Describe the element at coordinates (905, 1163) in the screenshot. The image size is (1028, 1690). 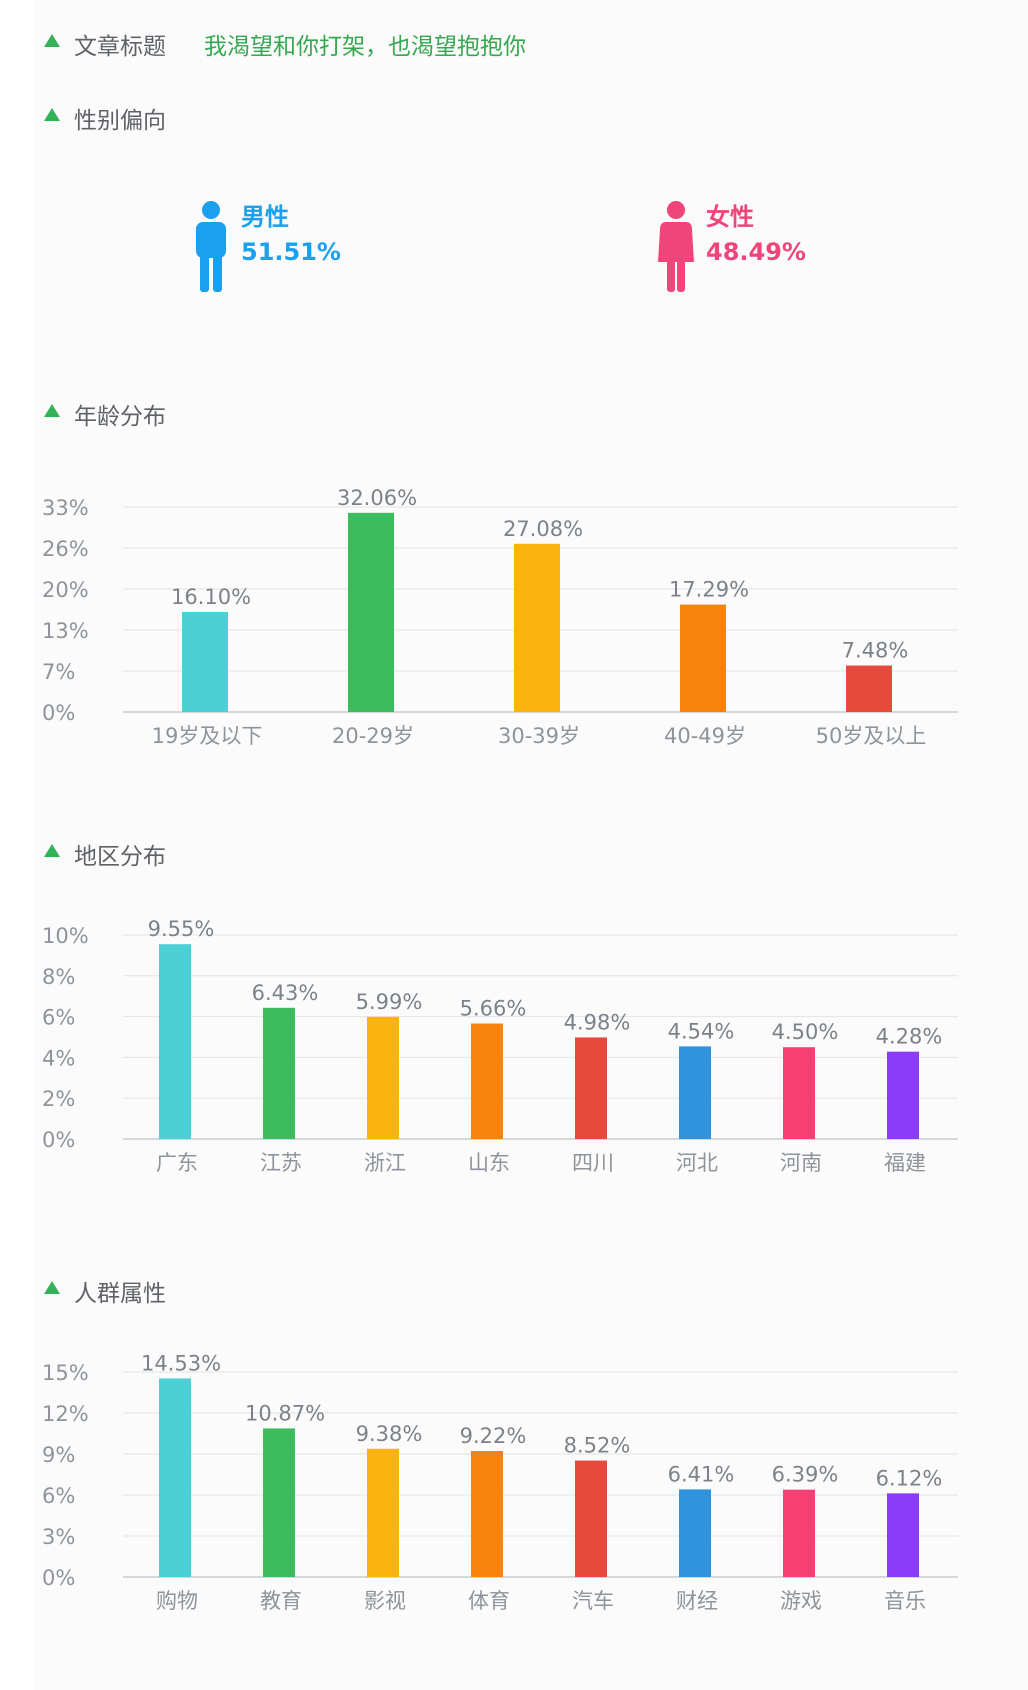
I see `x-tick-label: 福建` at that location.